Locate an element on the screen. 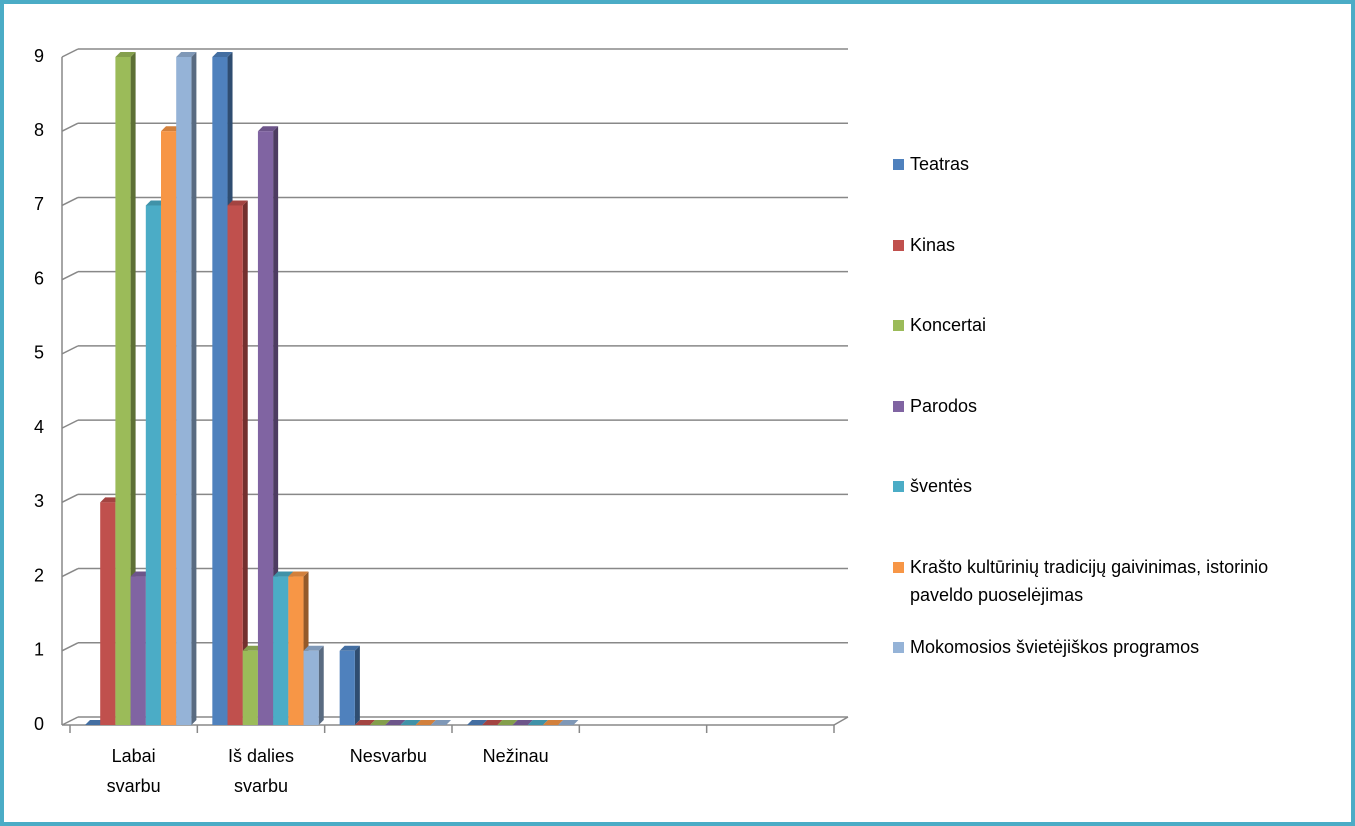 The width and height of the screenshot is (1355, 826). y-tick-label: 6 is located at coordinates (39, 278).